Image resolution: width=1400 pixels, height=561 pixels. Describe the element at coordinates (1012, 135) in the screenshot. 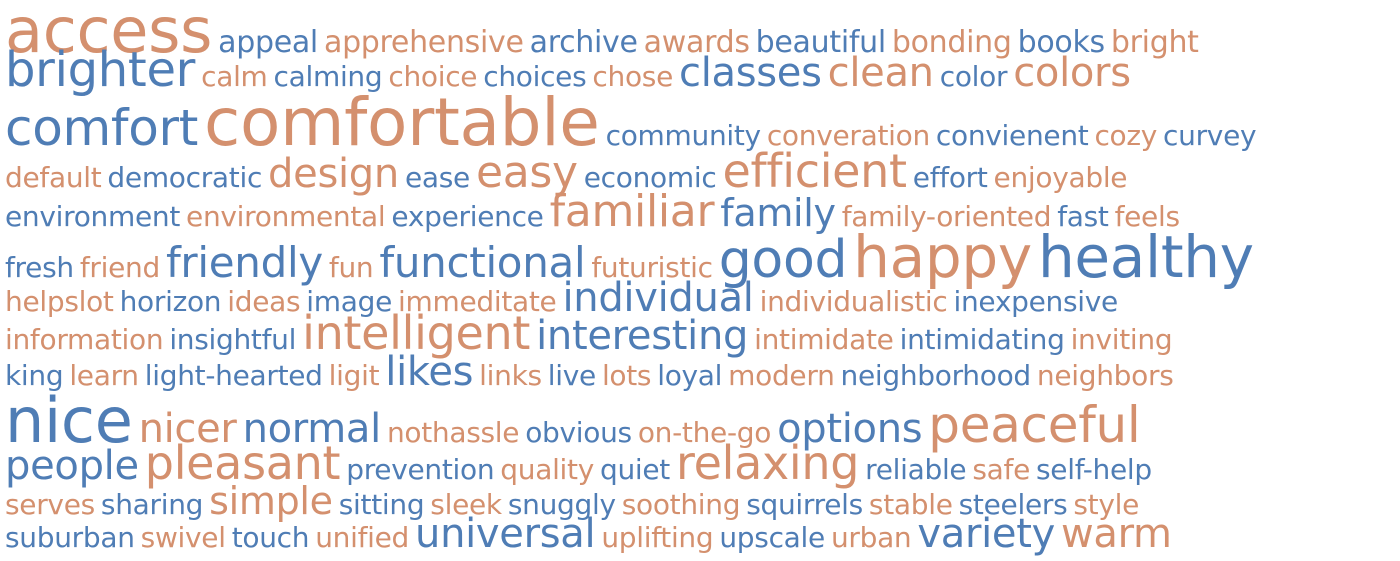

I see `cloud-word: convienent` at that location.